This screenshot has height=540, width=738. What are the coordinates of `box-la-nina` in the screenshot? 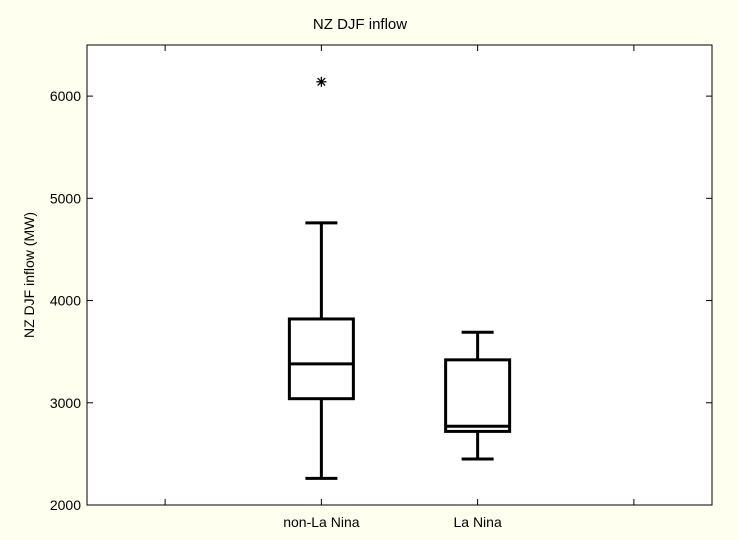 It's located at (478, 395).